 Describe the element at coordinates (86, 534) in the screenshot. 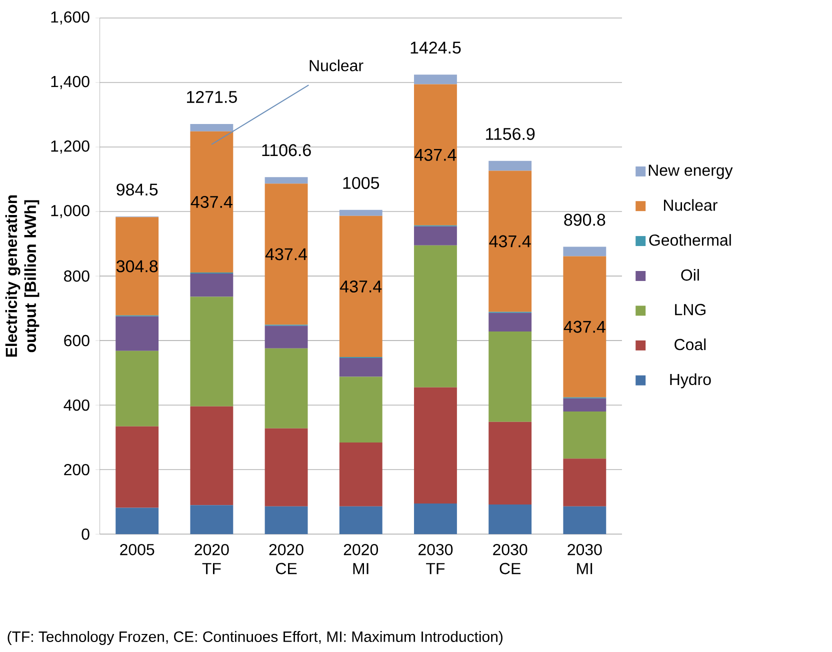

I see `y-tick-label: 0` at that location.